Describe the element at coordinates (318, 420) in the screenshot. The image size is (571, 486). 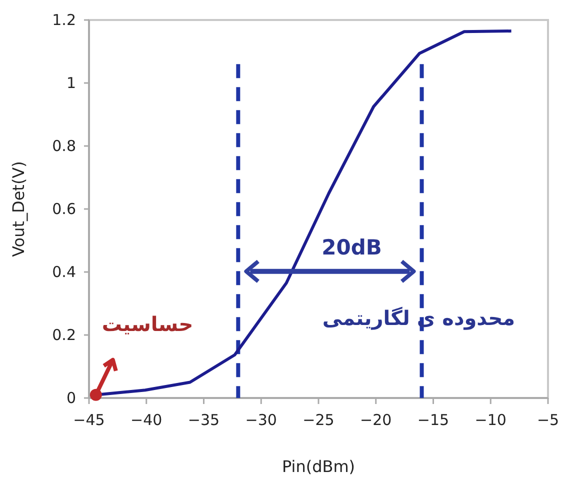
I see `x-tick-label: −25` at that location.